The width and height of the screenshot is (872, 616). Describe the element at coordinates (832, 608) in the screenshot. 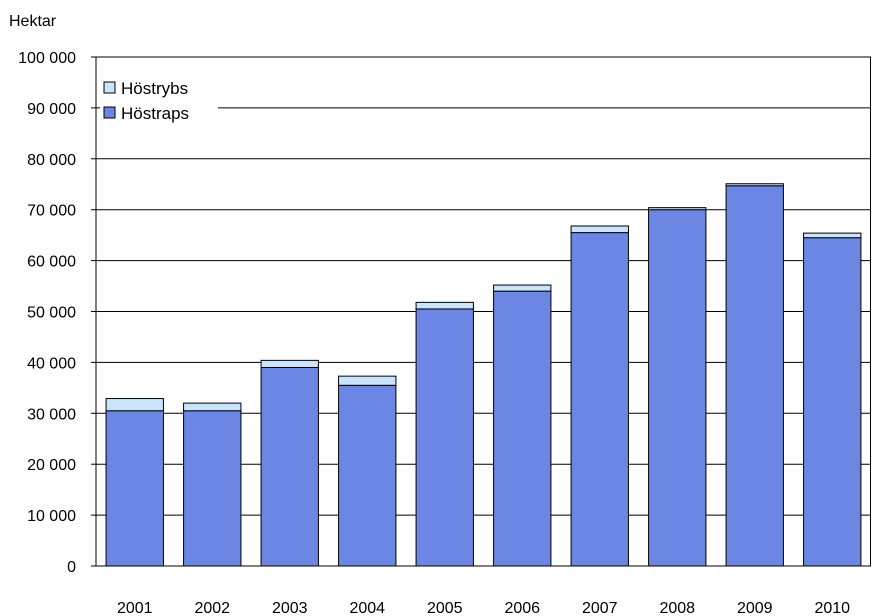

I see `x-tick-label: 2010` at that location.